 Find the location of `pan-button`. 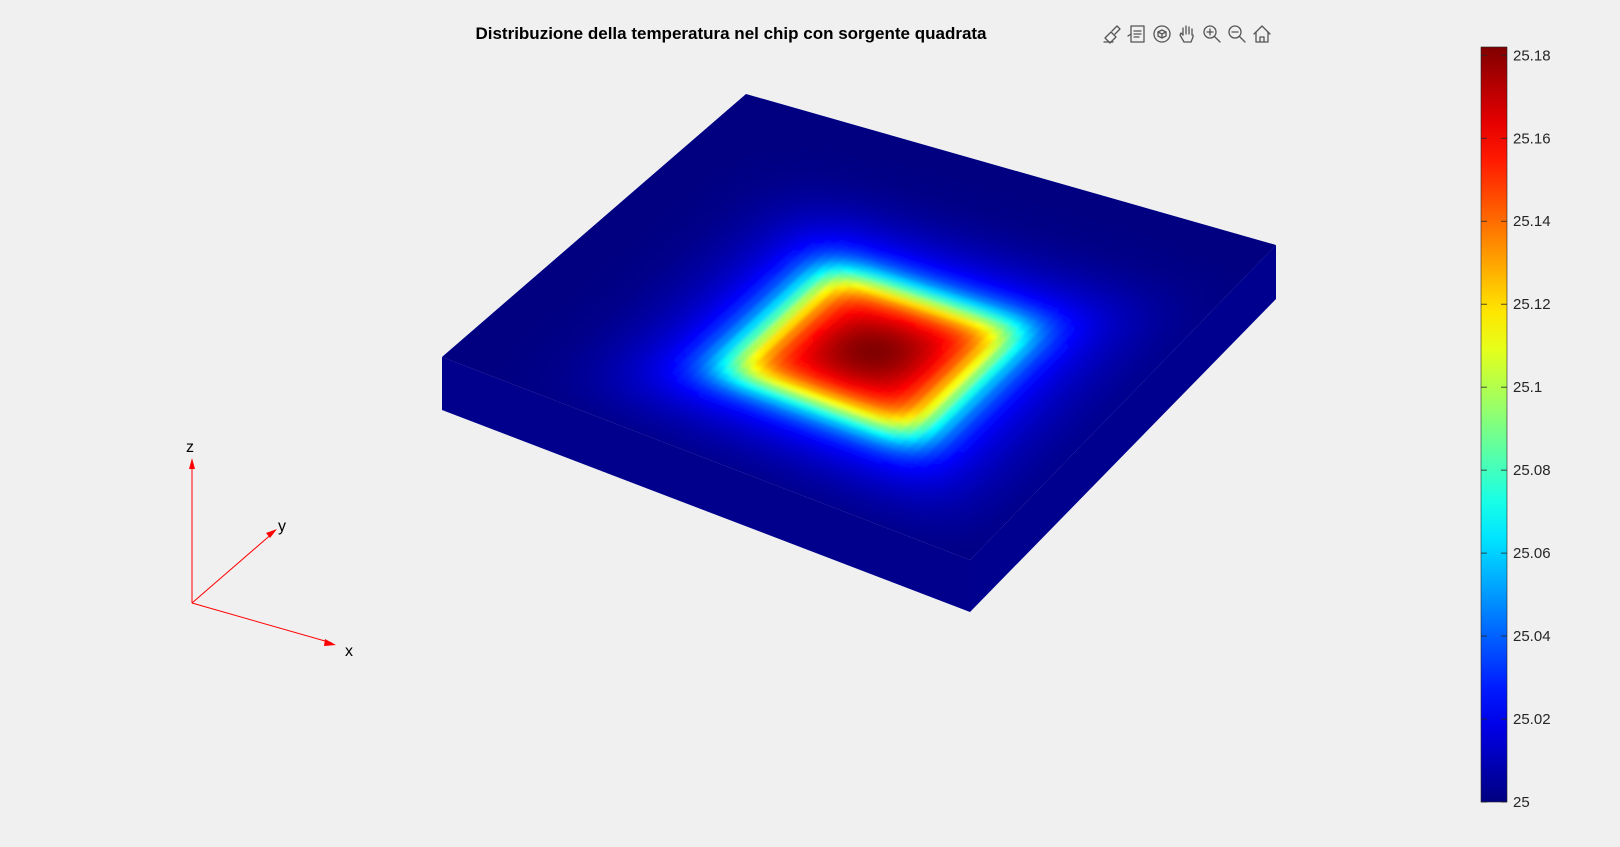

pan-button is located at coordinates (1187, 34).